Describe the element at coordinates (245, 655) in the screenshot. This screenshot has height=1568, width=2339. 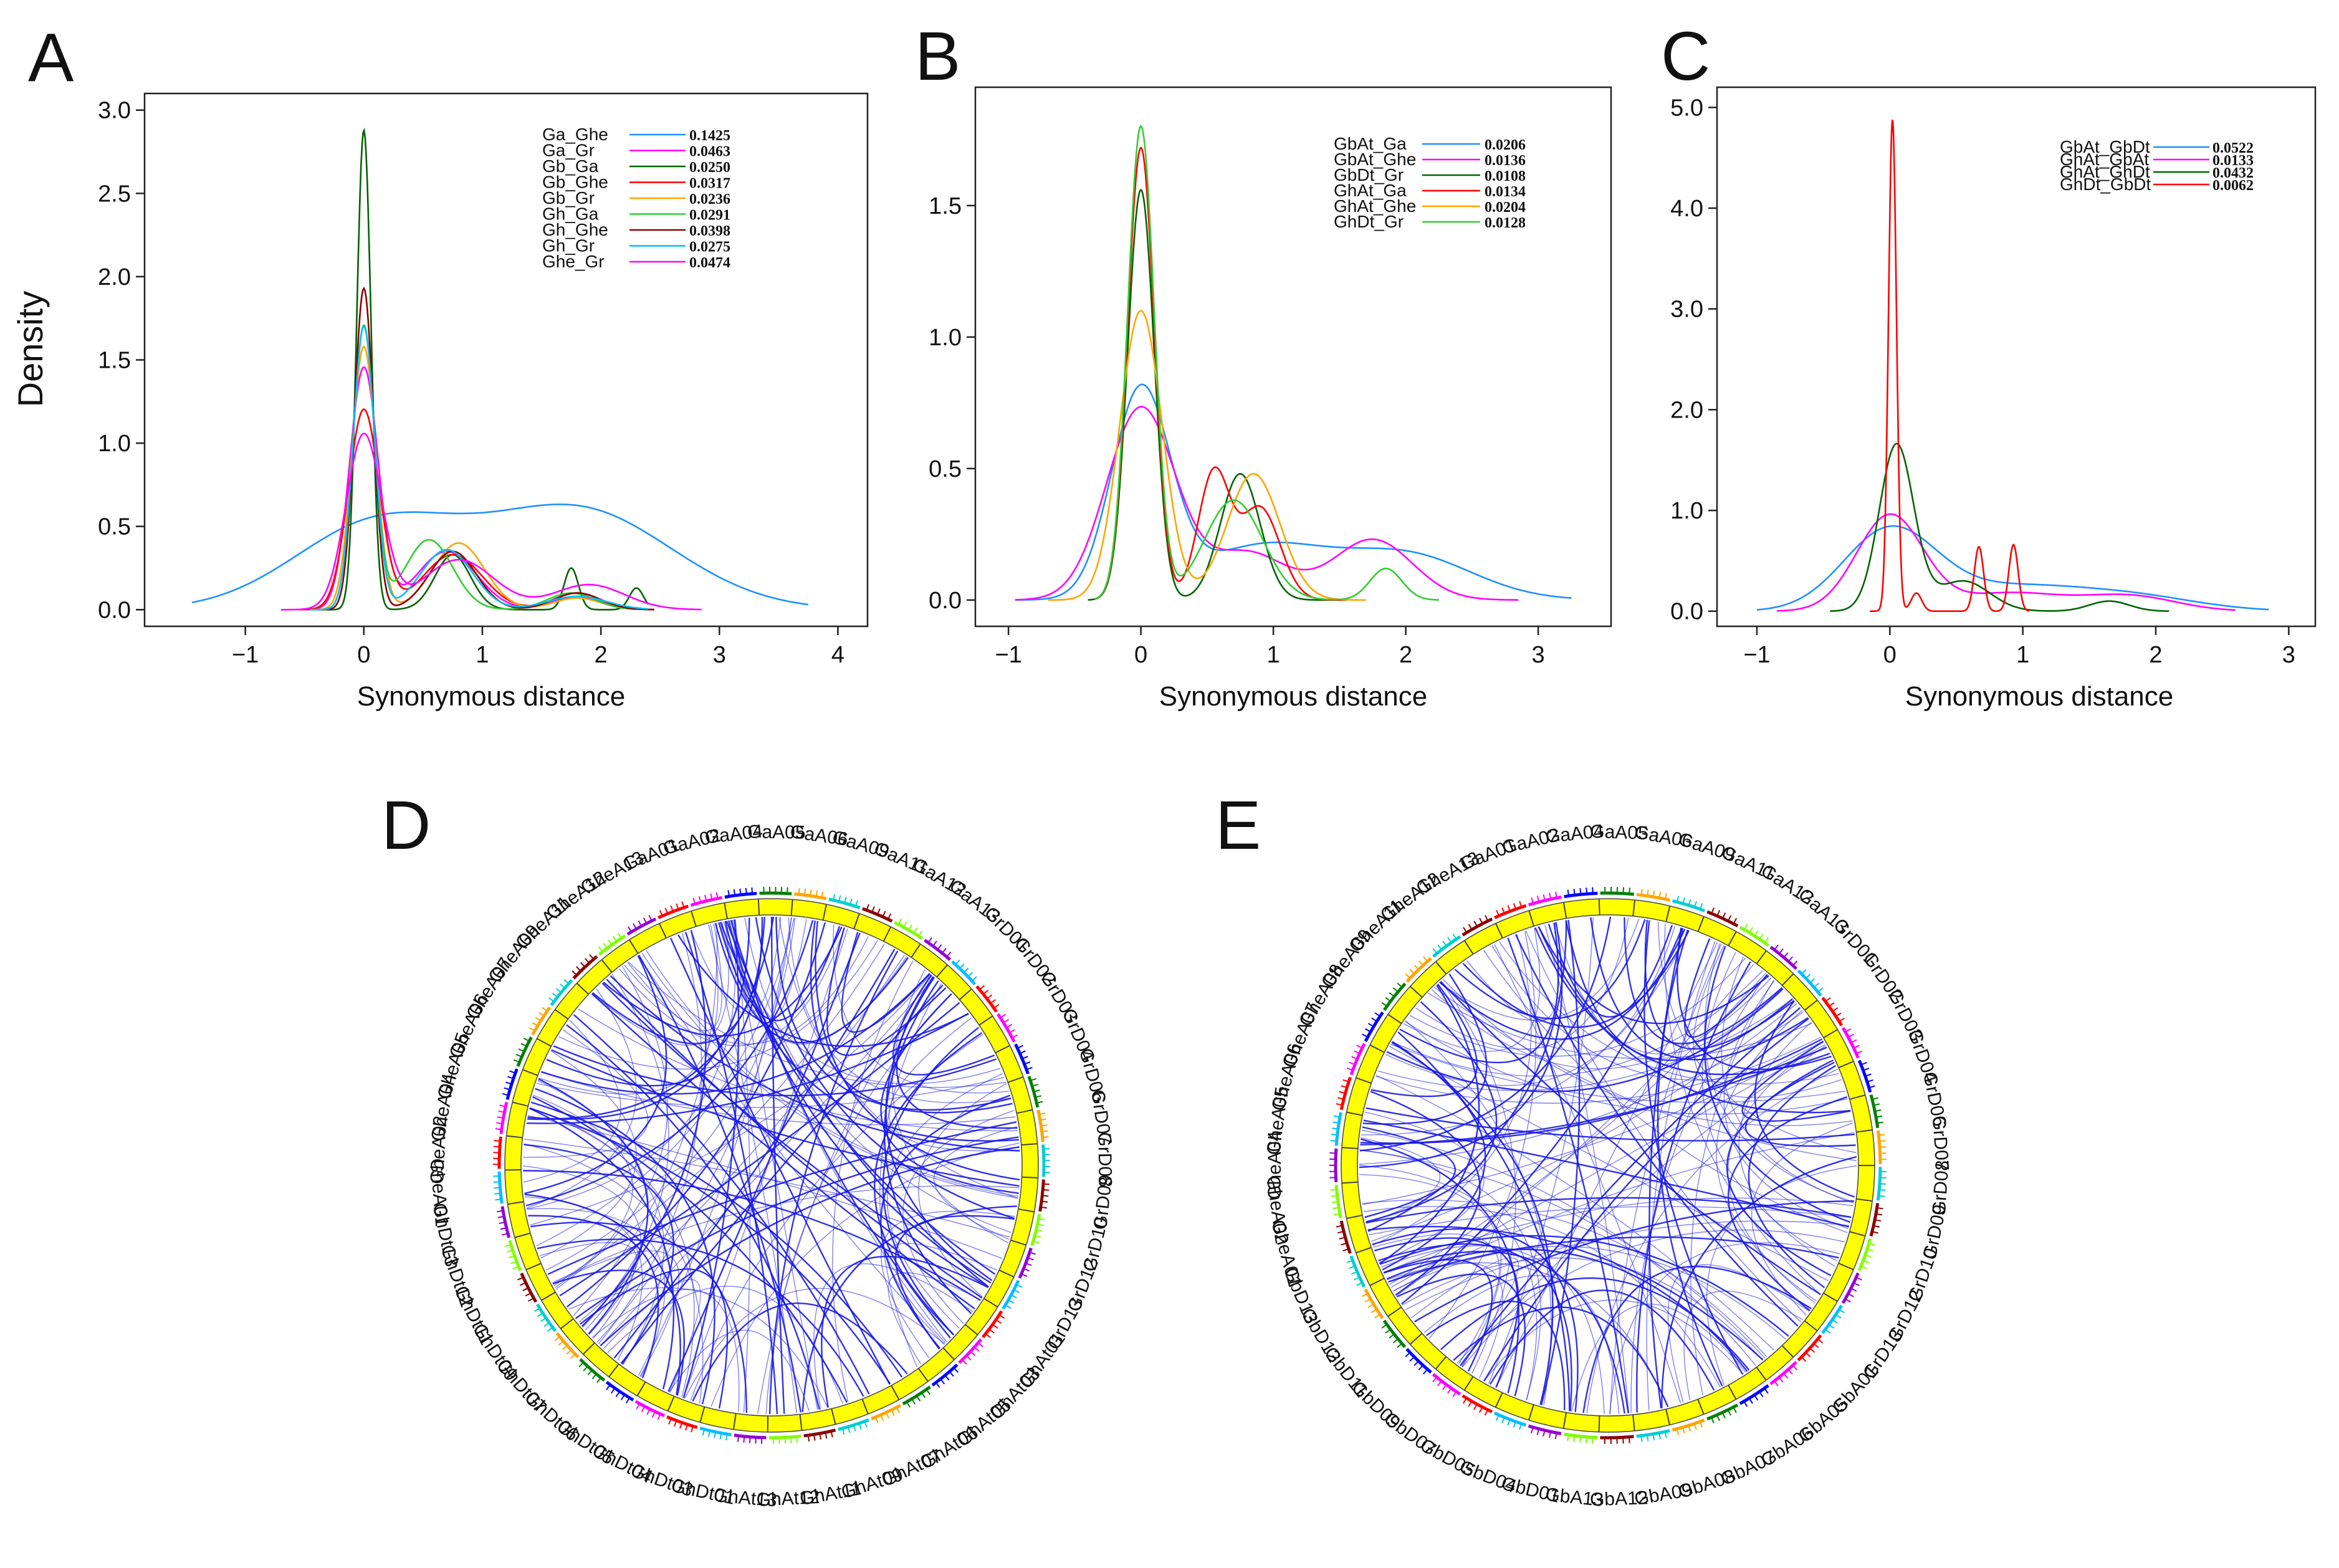
I see `x-tick-label: −1` at that location.